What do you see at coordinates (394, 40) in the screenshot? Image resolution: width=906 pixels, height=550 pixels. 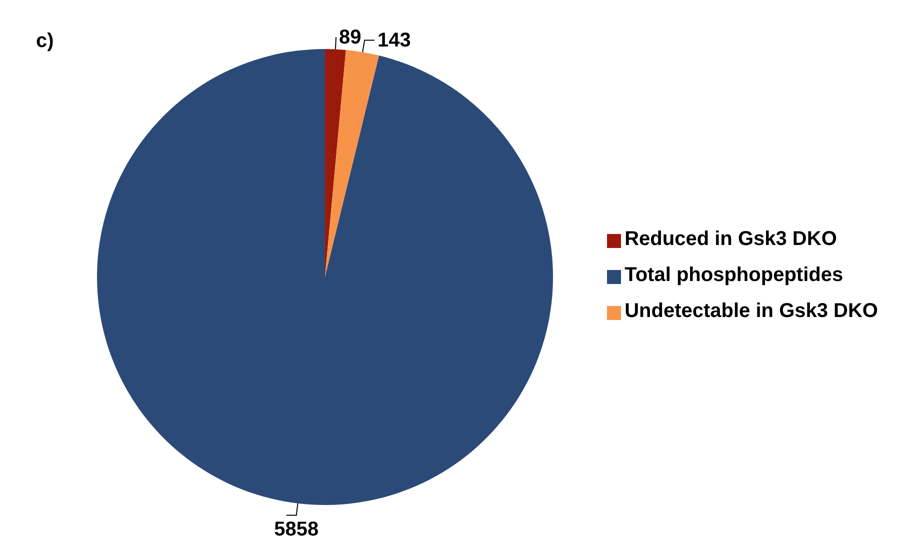 I see `data-label: 143` at bounding box center [394, 40].